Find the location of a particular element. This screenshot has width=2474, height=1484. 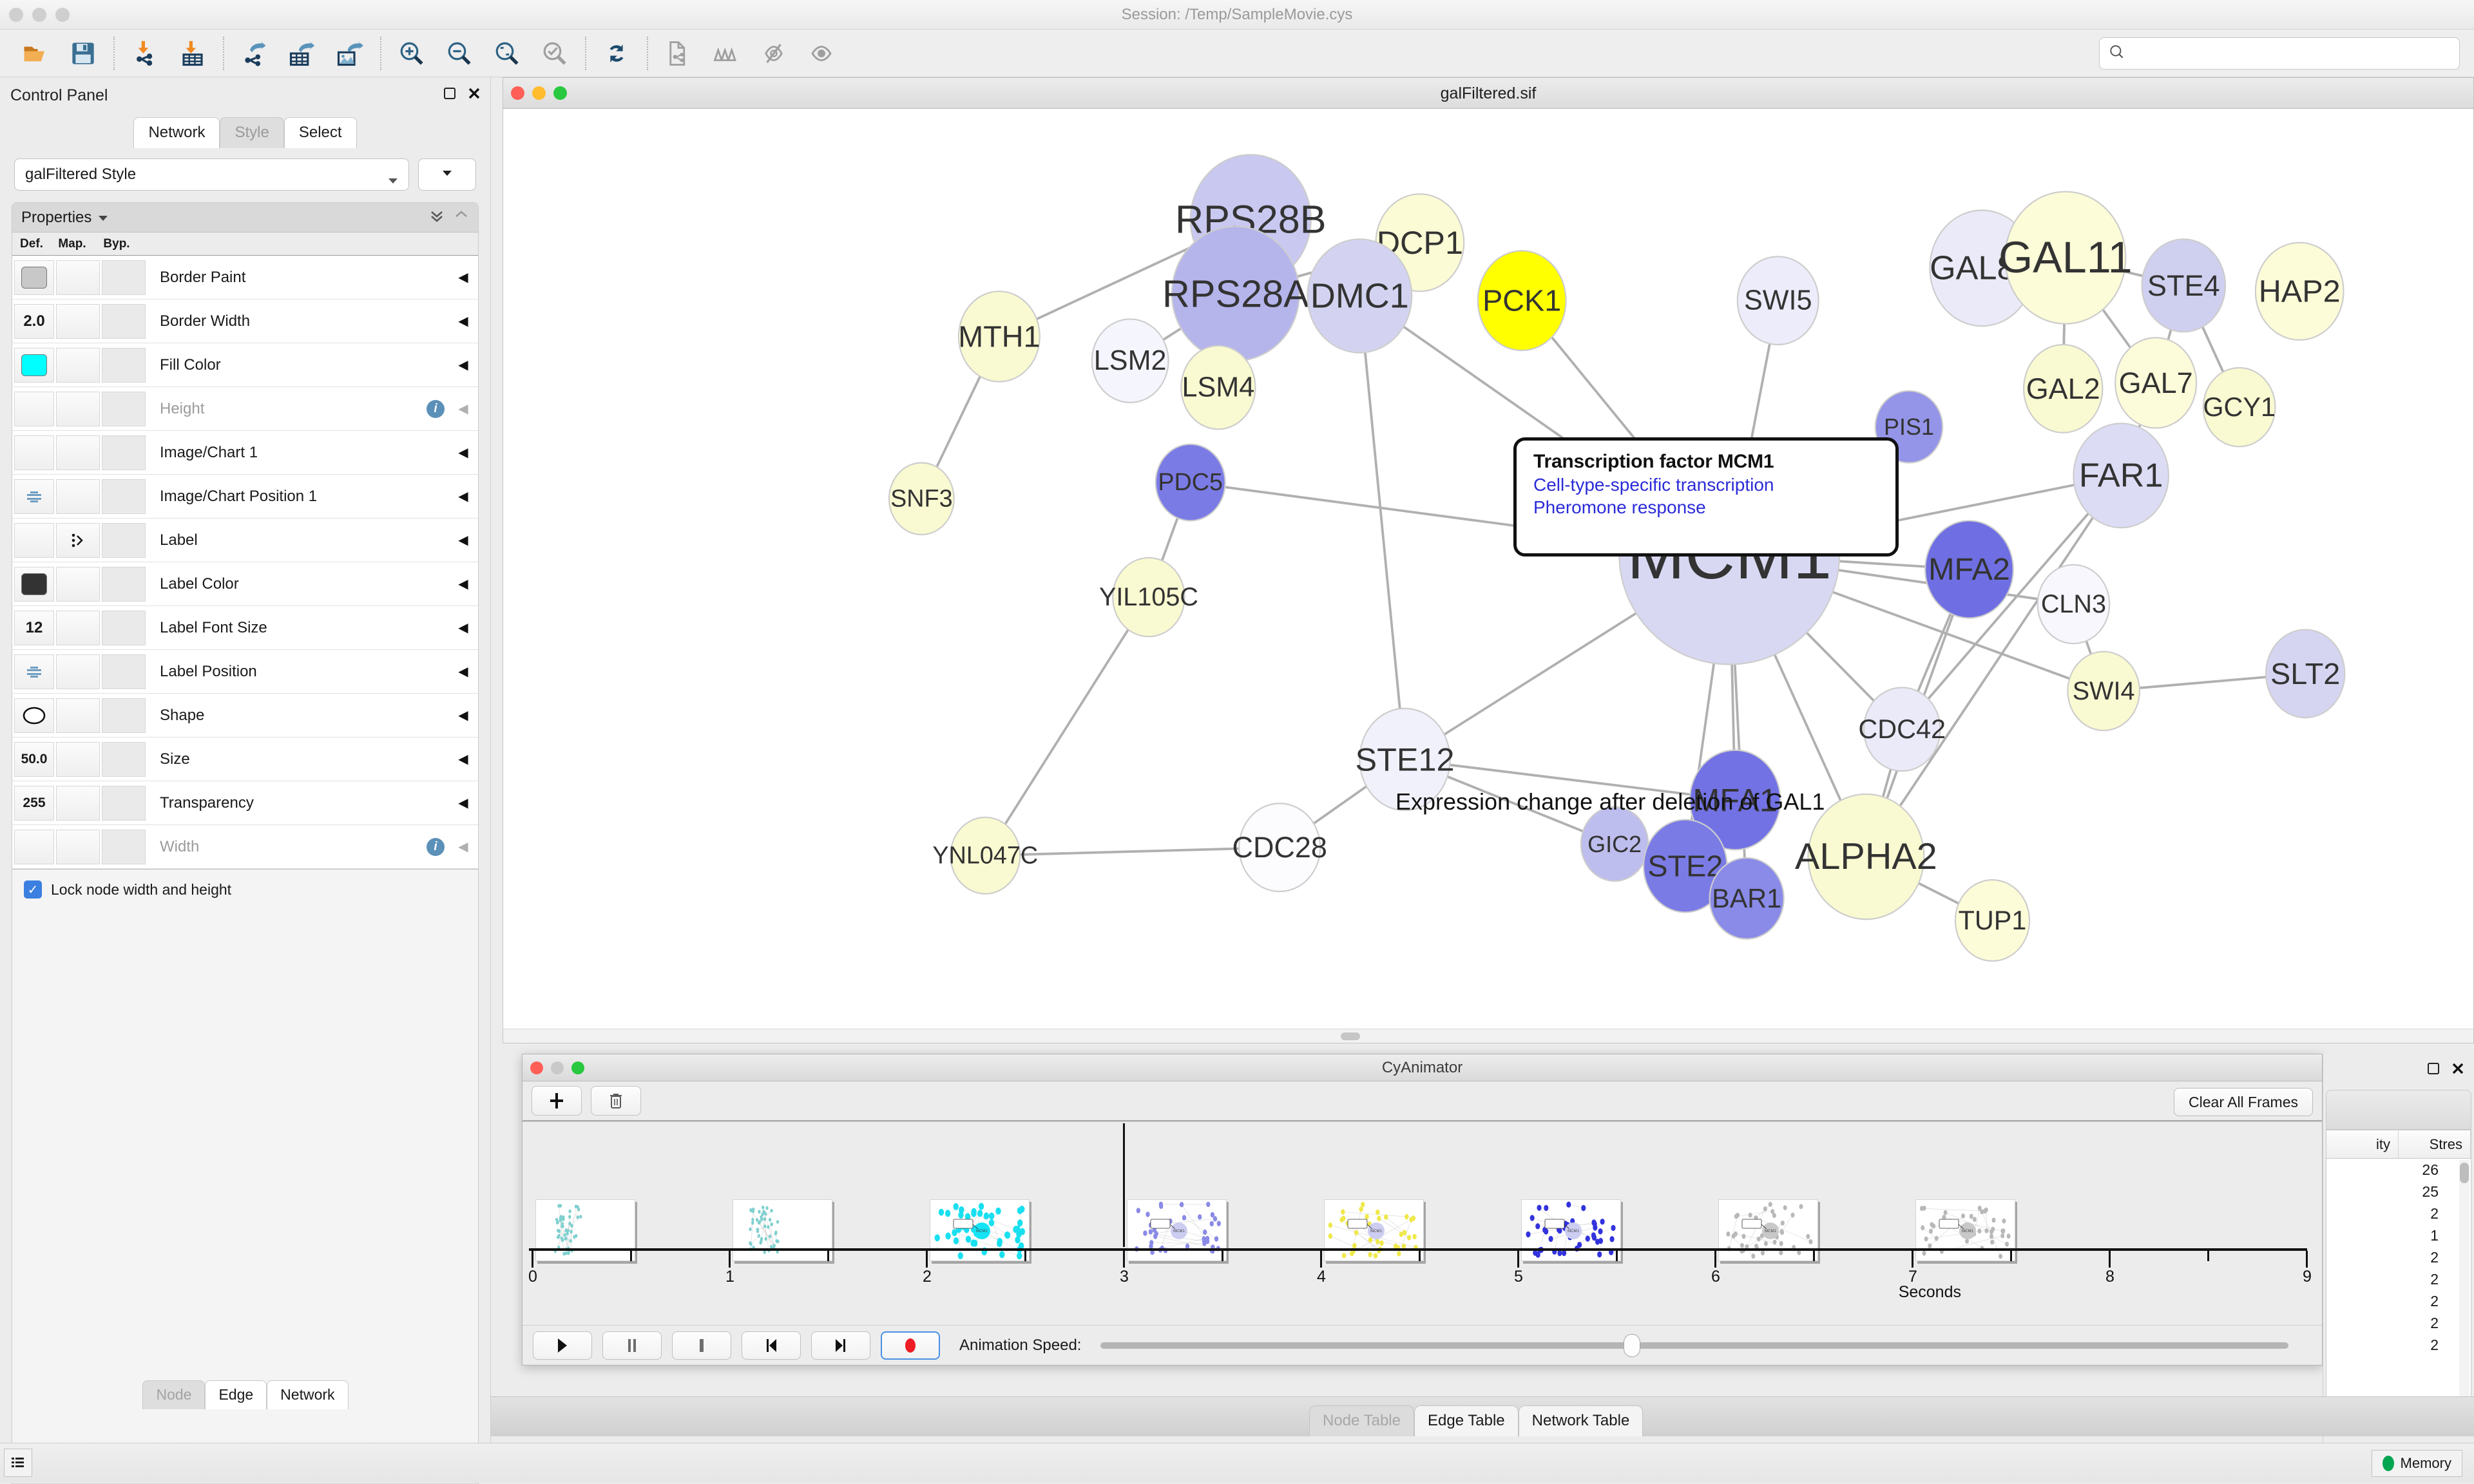

graph-node-mfa2: MFA2 is located at coordinates (1969, 569).